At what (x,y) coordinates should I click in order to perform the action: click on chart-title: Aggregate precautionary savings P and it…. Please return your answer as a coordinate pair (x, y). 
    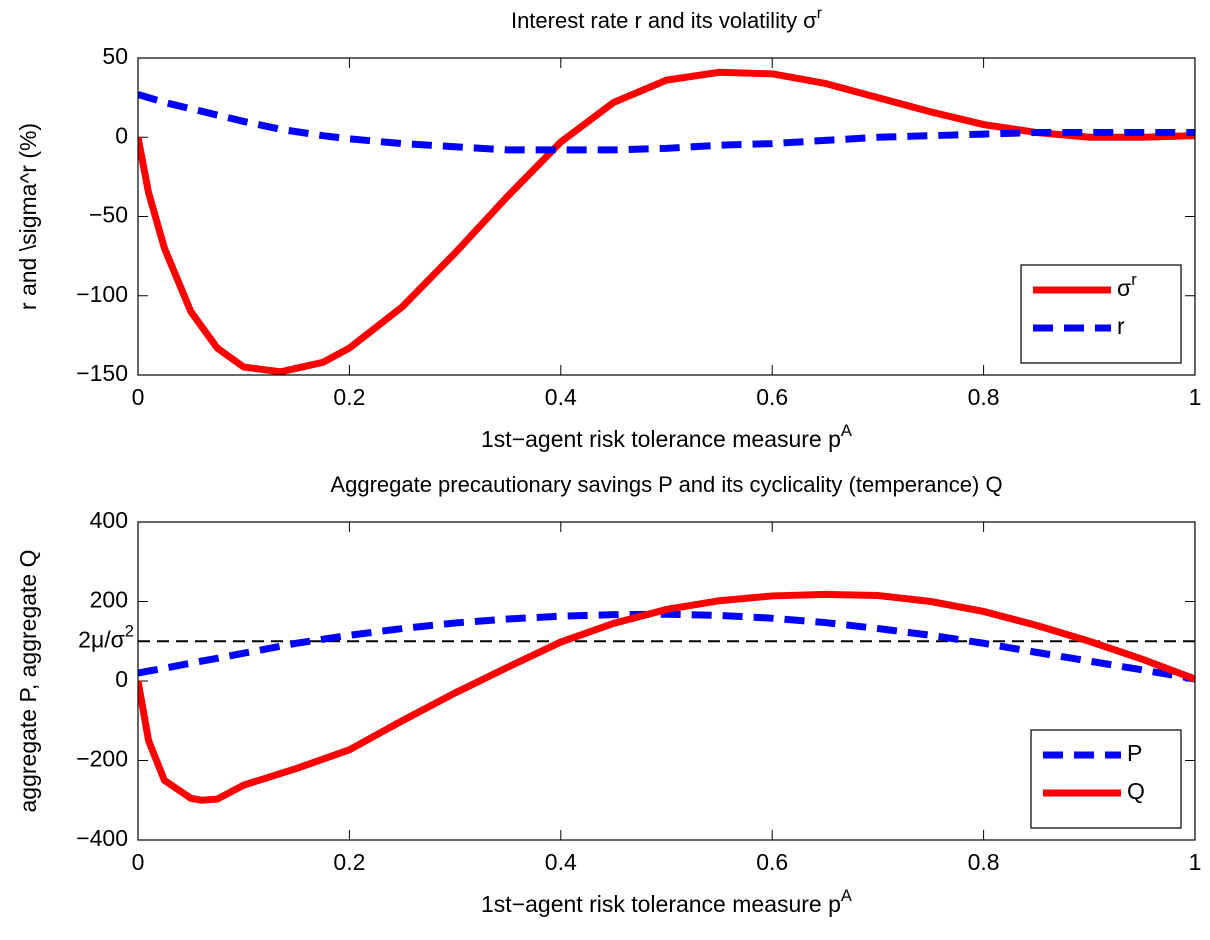
    Looking at the image, I should click on (666, 484).